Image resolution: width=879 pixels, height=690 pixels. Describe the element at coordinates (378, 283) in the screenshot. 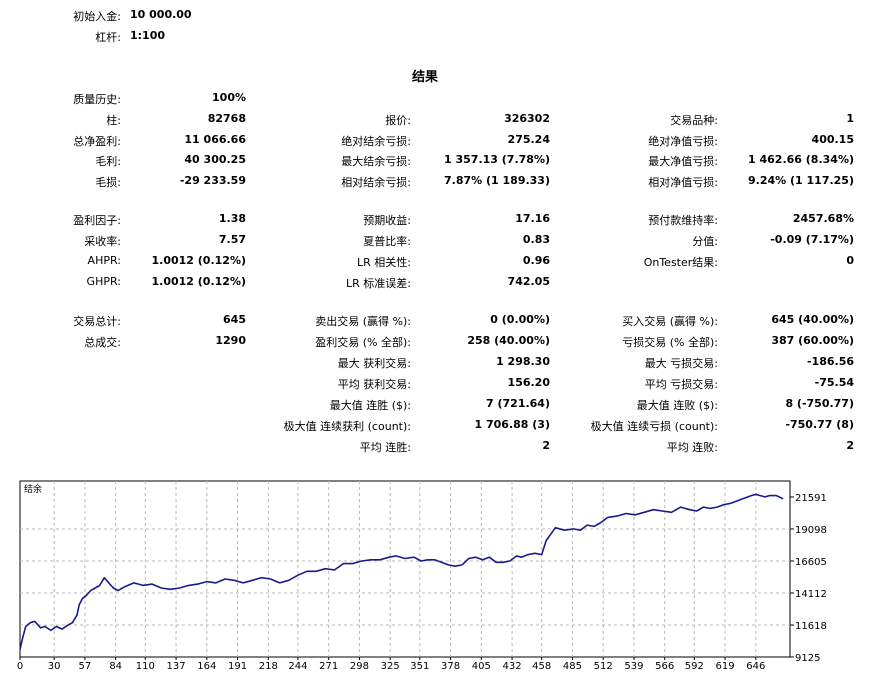

I see `col2-row-7-label: LR 标准误差:` at that location.